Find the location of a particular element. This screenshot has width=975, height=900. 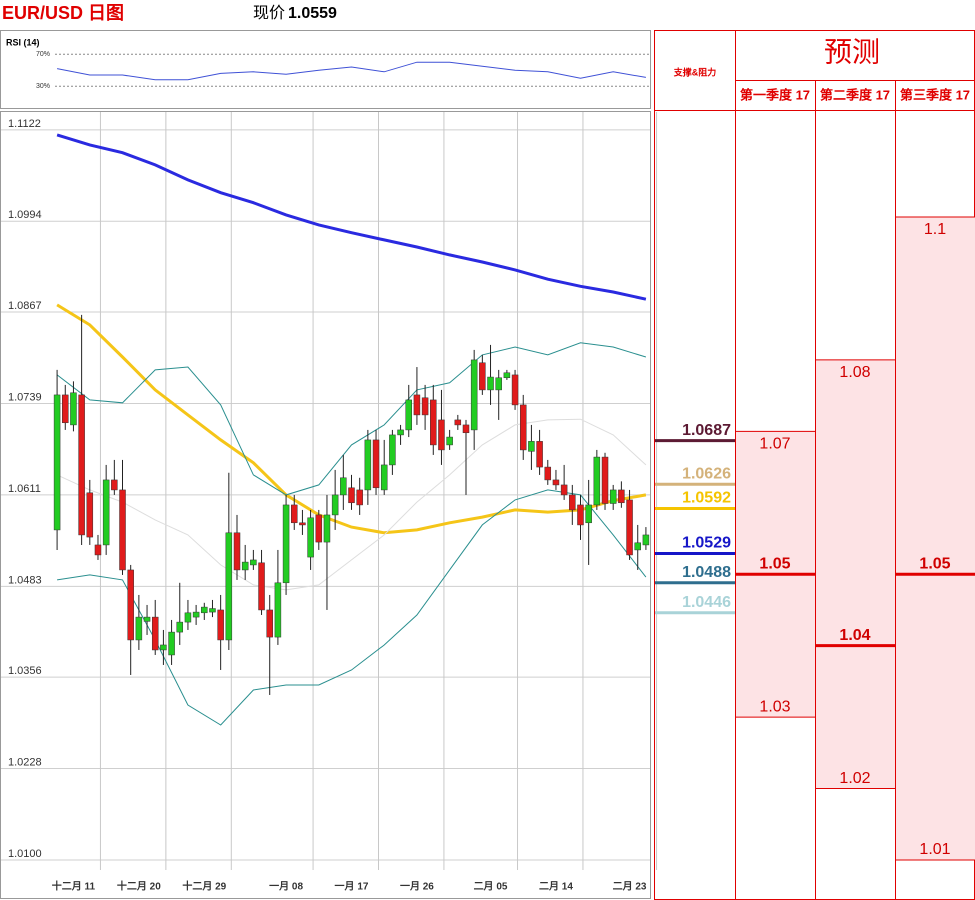

forecast-title: 预测 is located at coordinates (852, 52).